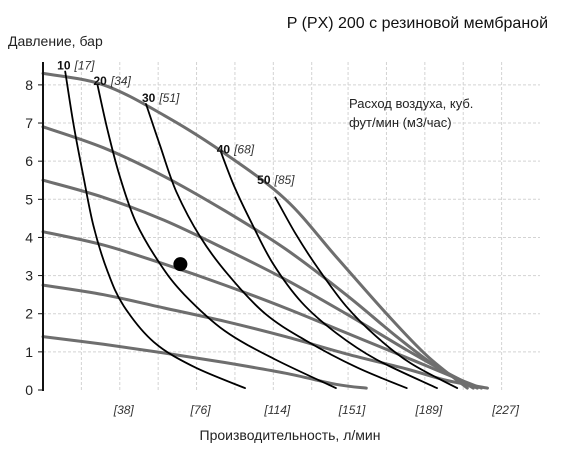 This screenshot has height=452, width=562. What do you see at coordinates (29, 123) in the screenshot?
I see `y-tick-label: 7` at bounding box center [29, 123].